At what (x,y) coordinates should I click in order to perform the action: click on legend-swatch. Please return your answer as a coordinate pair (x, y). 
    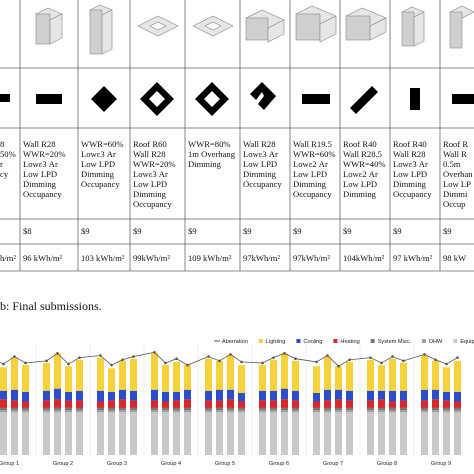
    Looking at the image, I should click on (298, 341).